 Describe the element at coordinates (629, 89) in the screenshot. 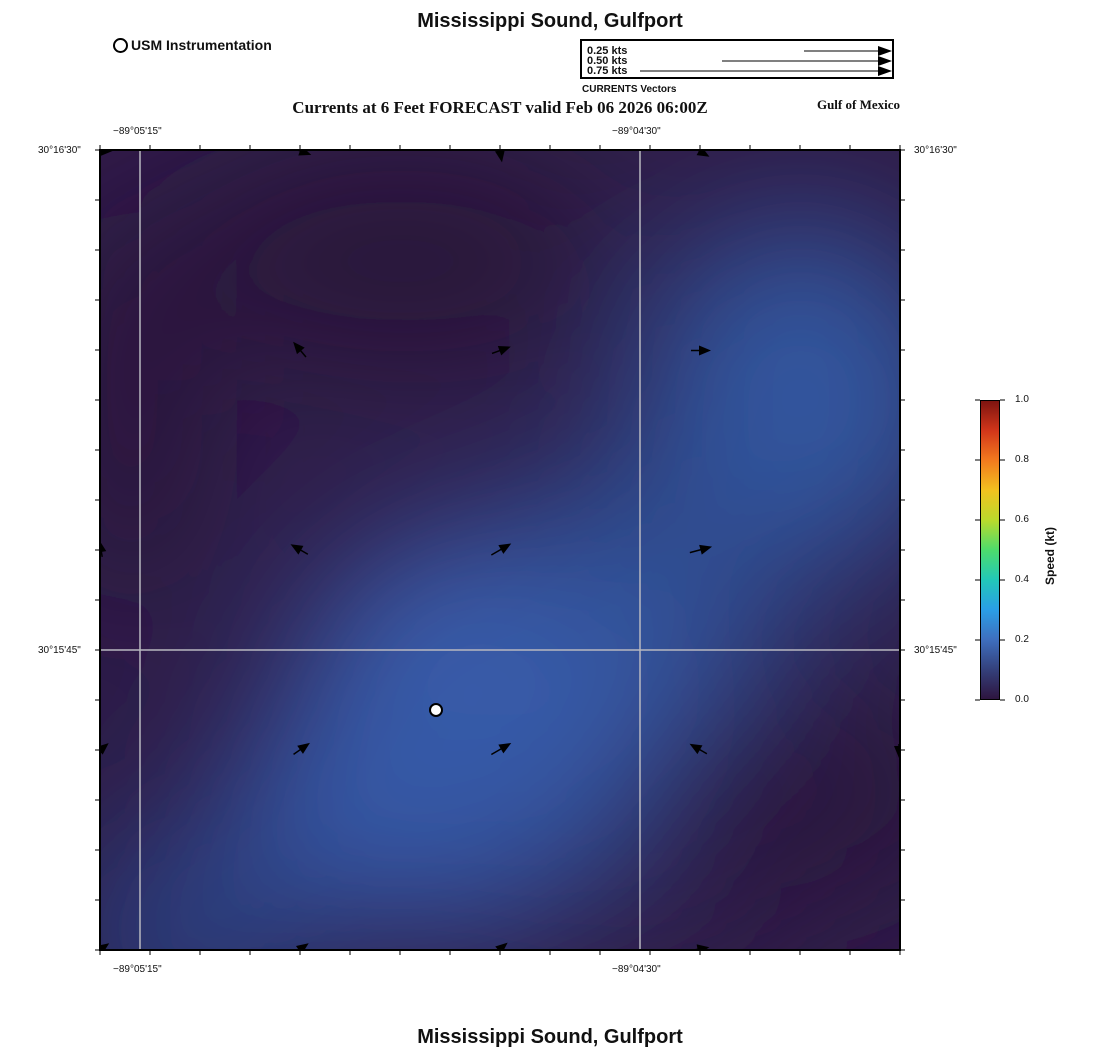

I see `vector-legend-caption: CURRENTS Vectors` at that location.